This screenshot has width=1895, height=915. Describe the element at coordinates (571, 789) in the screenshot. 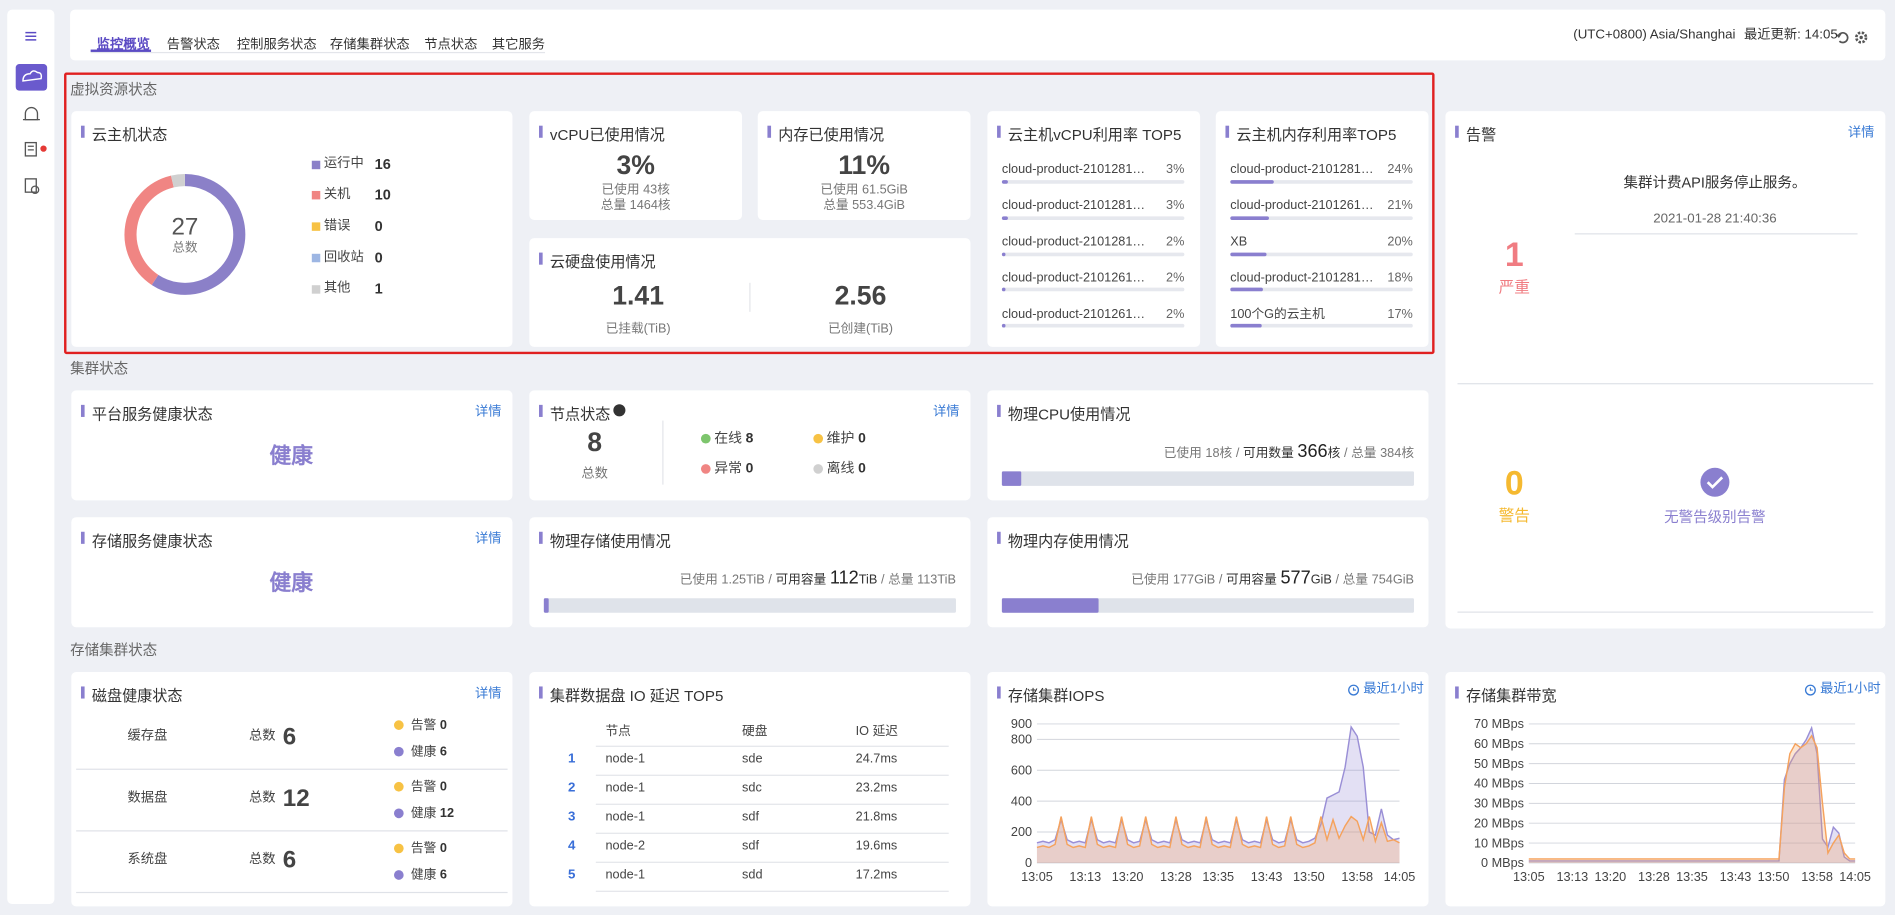

I see `rank: 2` at that location.